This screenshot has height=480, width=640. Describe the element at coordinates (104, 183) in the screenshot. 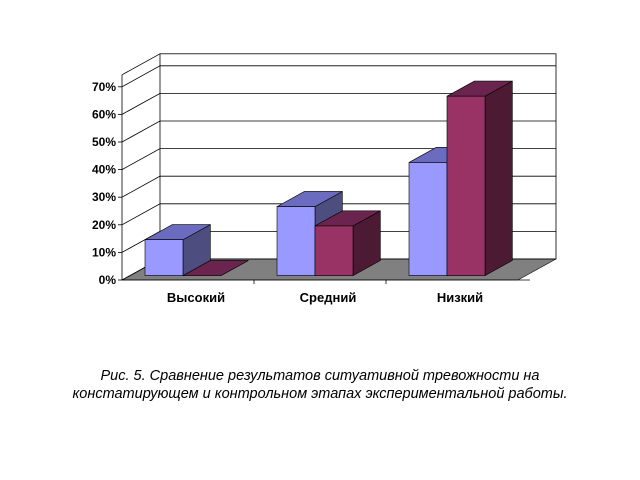

I see `y-axis-tick-labels: 0% 10% 20% 30% 40% 50% 60% 70%` at that location.